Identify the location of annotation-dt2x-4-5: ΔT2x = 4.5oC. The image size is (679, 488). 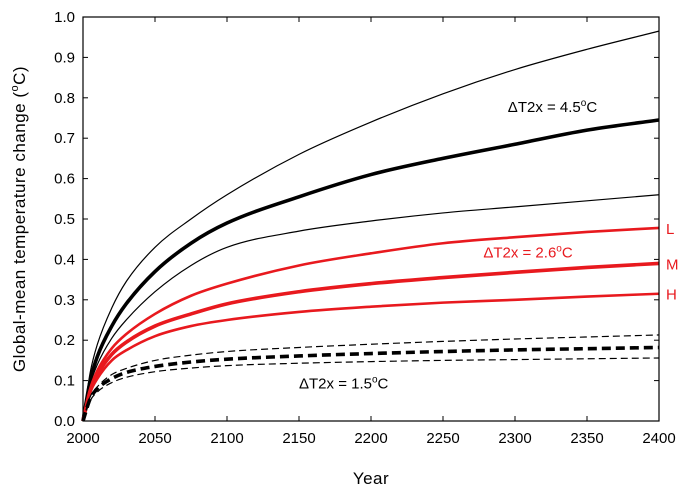
(553, 107).